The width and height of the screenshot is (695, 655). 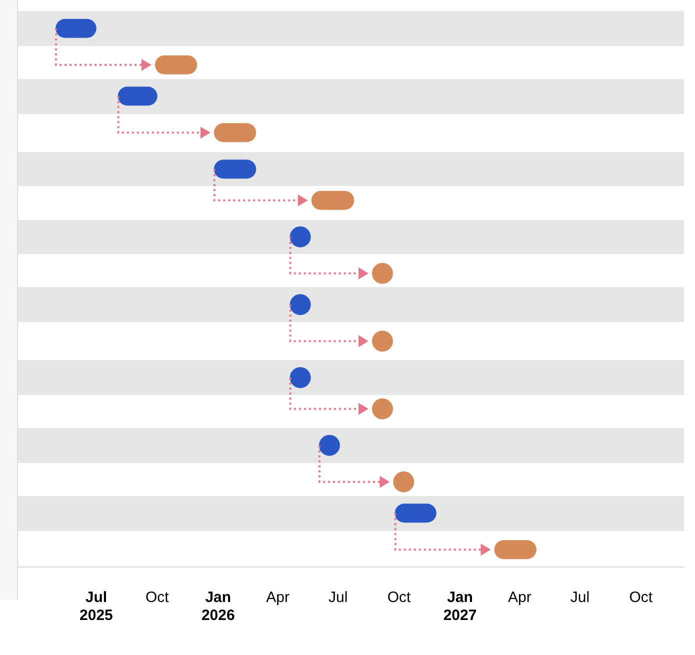 I want to click on x-tick-label: Jan 2027, so click(x=460, y=606).